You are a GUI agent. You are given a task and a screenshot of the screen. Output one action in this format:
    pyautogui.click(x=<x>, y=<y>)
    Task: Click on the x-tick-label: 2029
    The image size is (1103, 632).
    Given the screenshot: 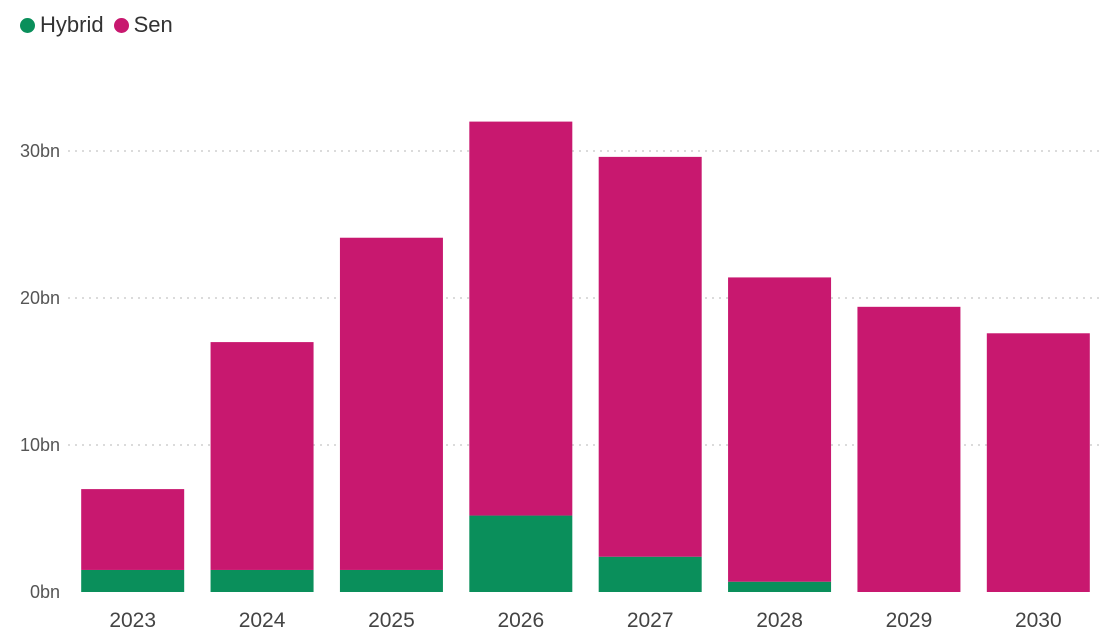 What is the action you would take?
    pyautogui.click(x=909, y=620)
    